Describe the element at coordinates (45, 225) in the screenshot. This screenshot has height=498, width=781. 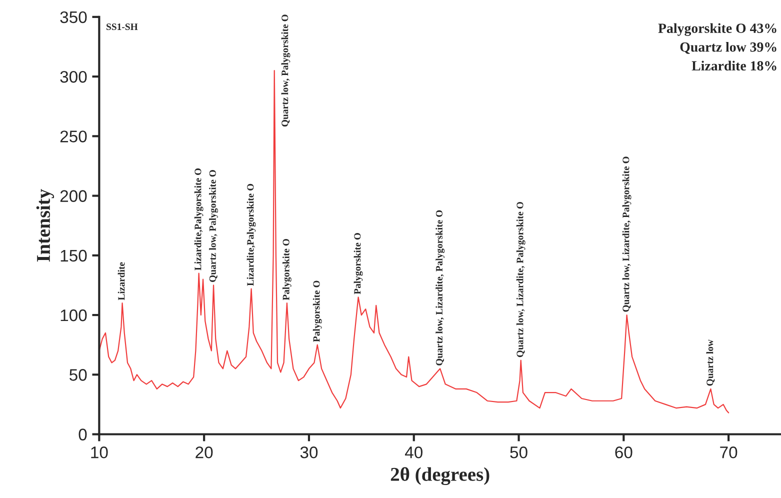
I see `y-axis-title: Intensity` at that location.